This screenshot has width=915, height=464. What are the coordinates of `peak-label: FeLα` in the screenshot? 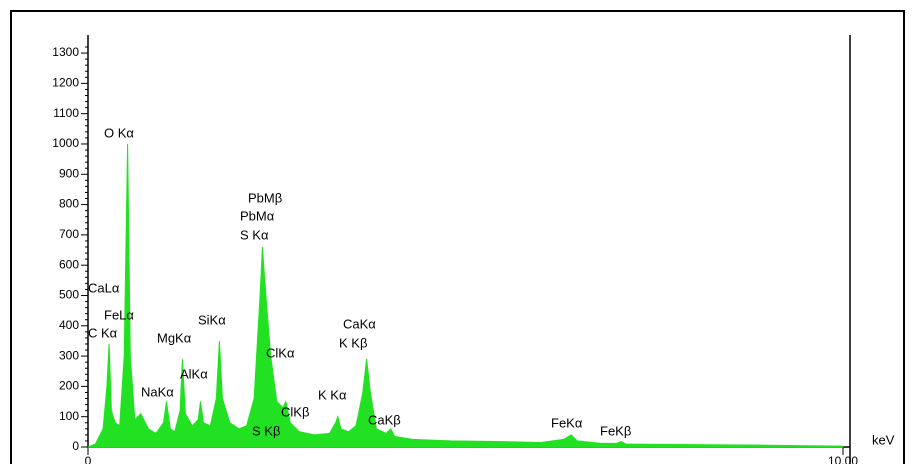 It's located at (119, 314).